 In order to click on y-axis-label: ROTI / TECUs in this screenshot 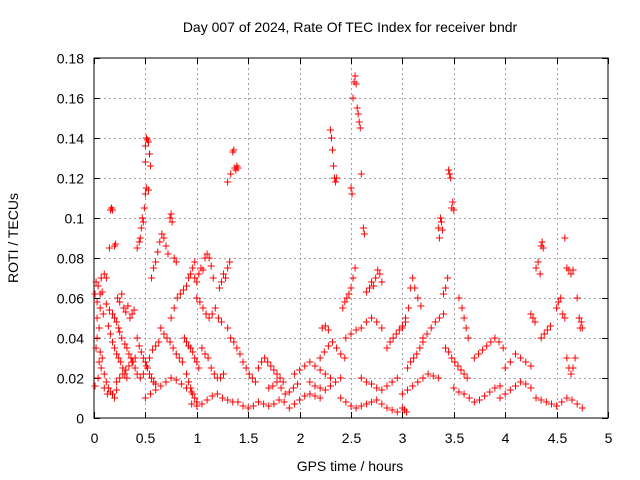, I will do `click(13, 238)`.